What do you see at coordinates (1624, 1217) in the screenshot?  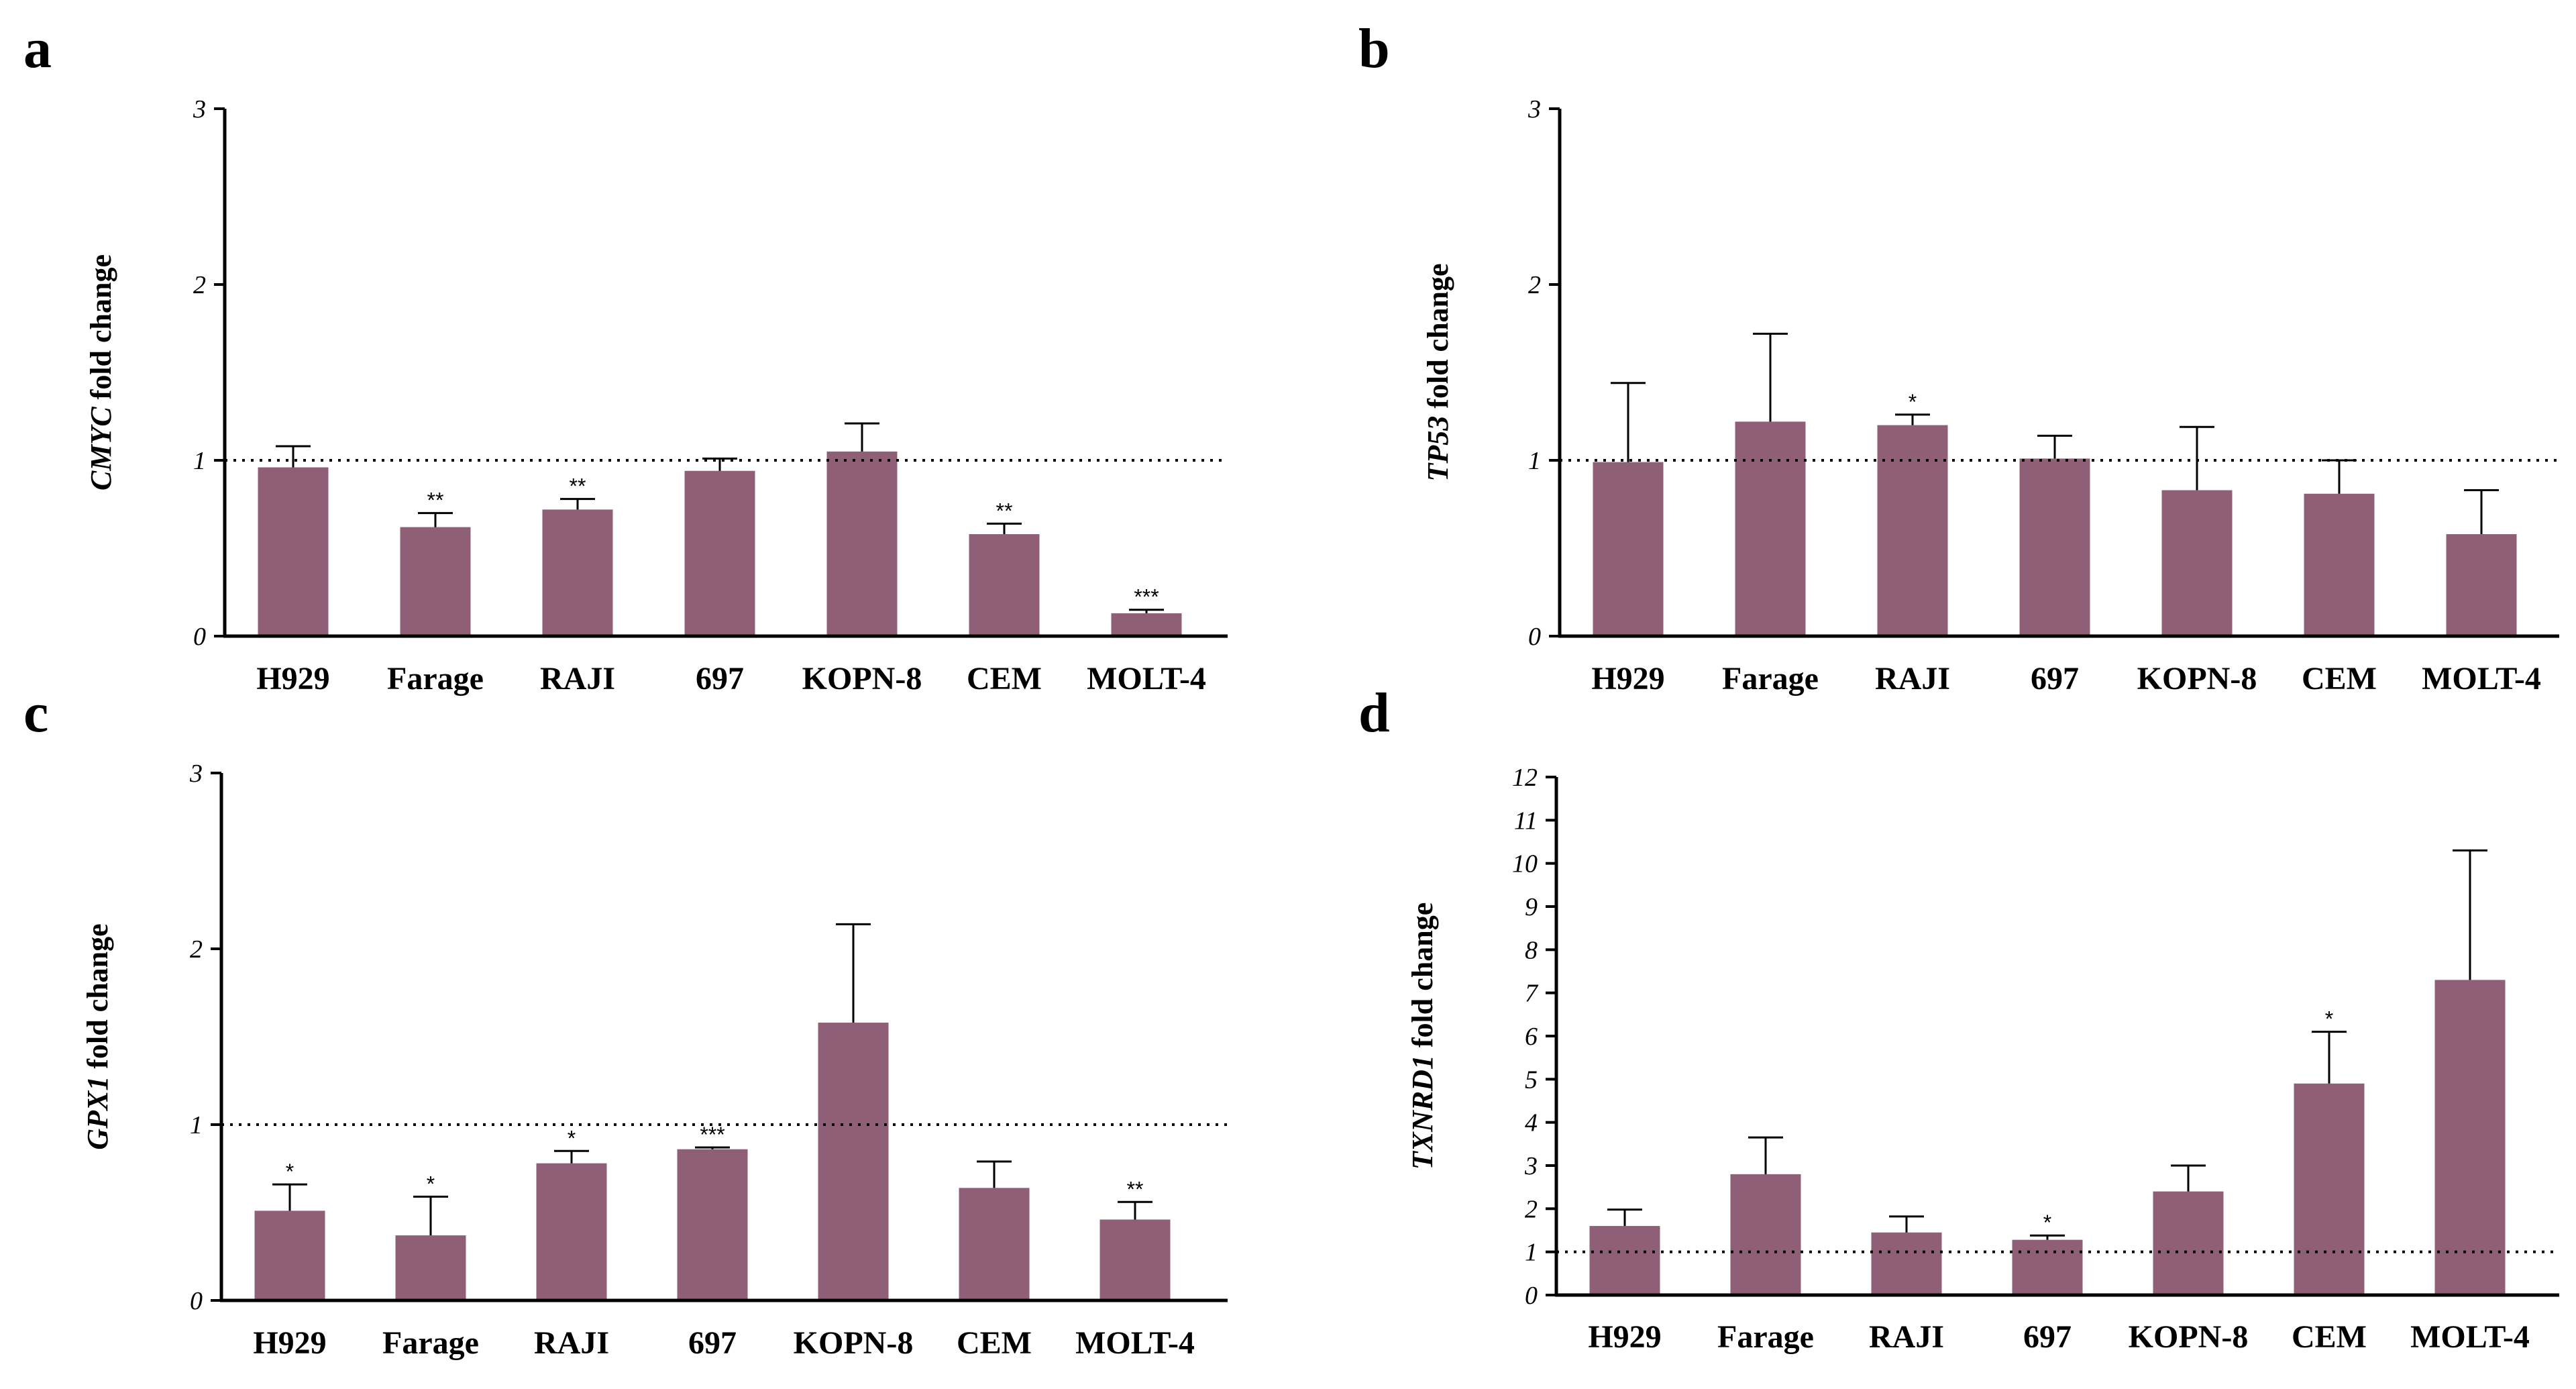 I see `error-bar-d-H929` at bounding box center [1624, 1217].